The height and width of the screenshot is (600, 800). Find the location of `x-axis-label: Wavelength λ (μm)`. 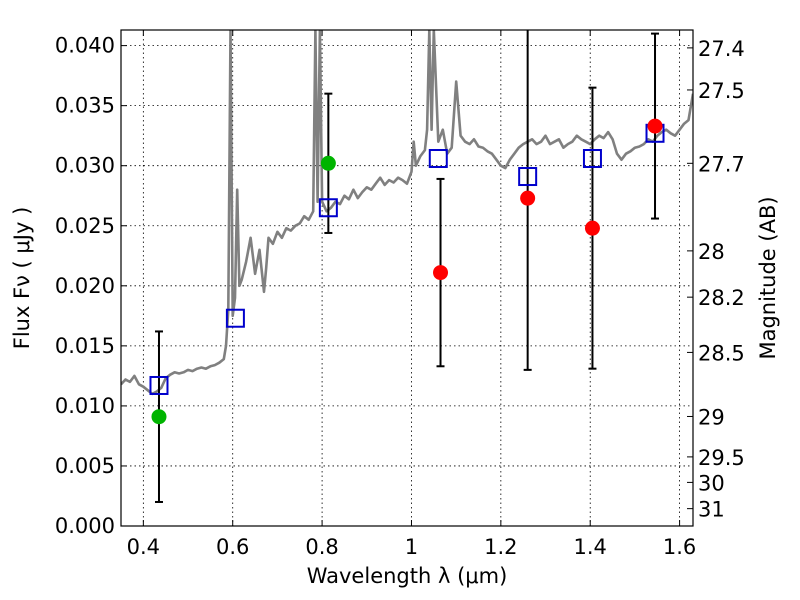

x-axis-label: Wavelength λ (μm) is located at coordinates (407, 576).